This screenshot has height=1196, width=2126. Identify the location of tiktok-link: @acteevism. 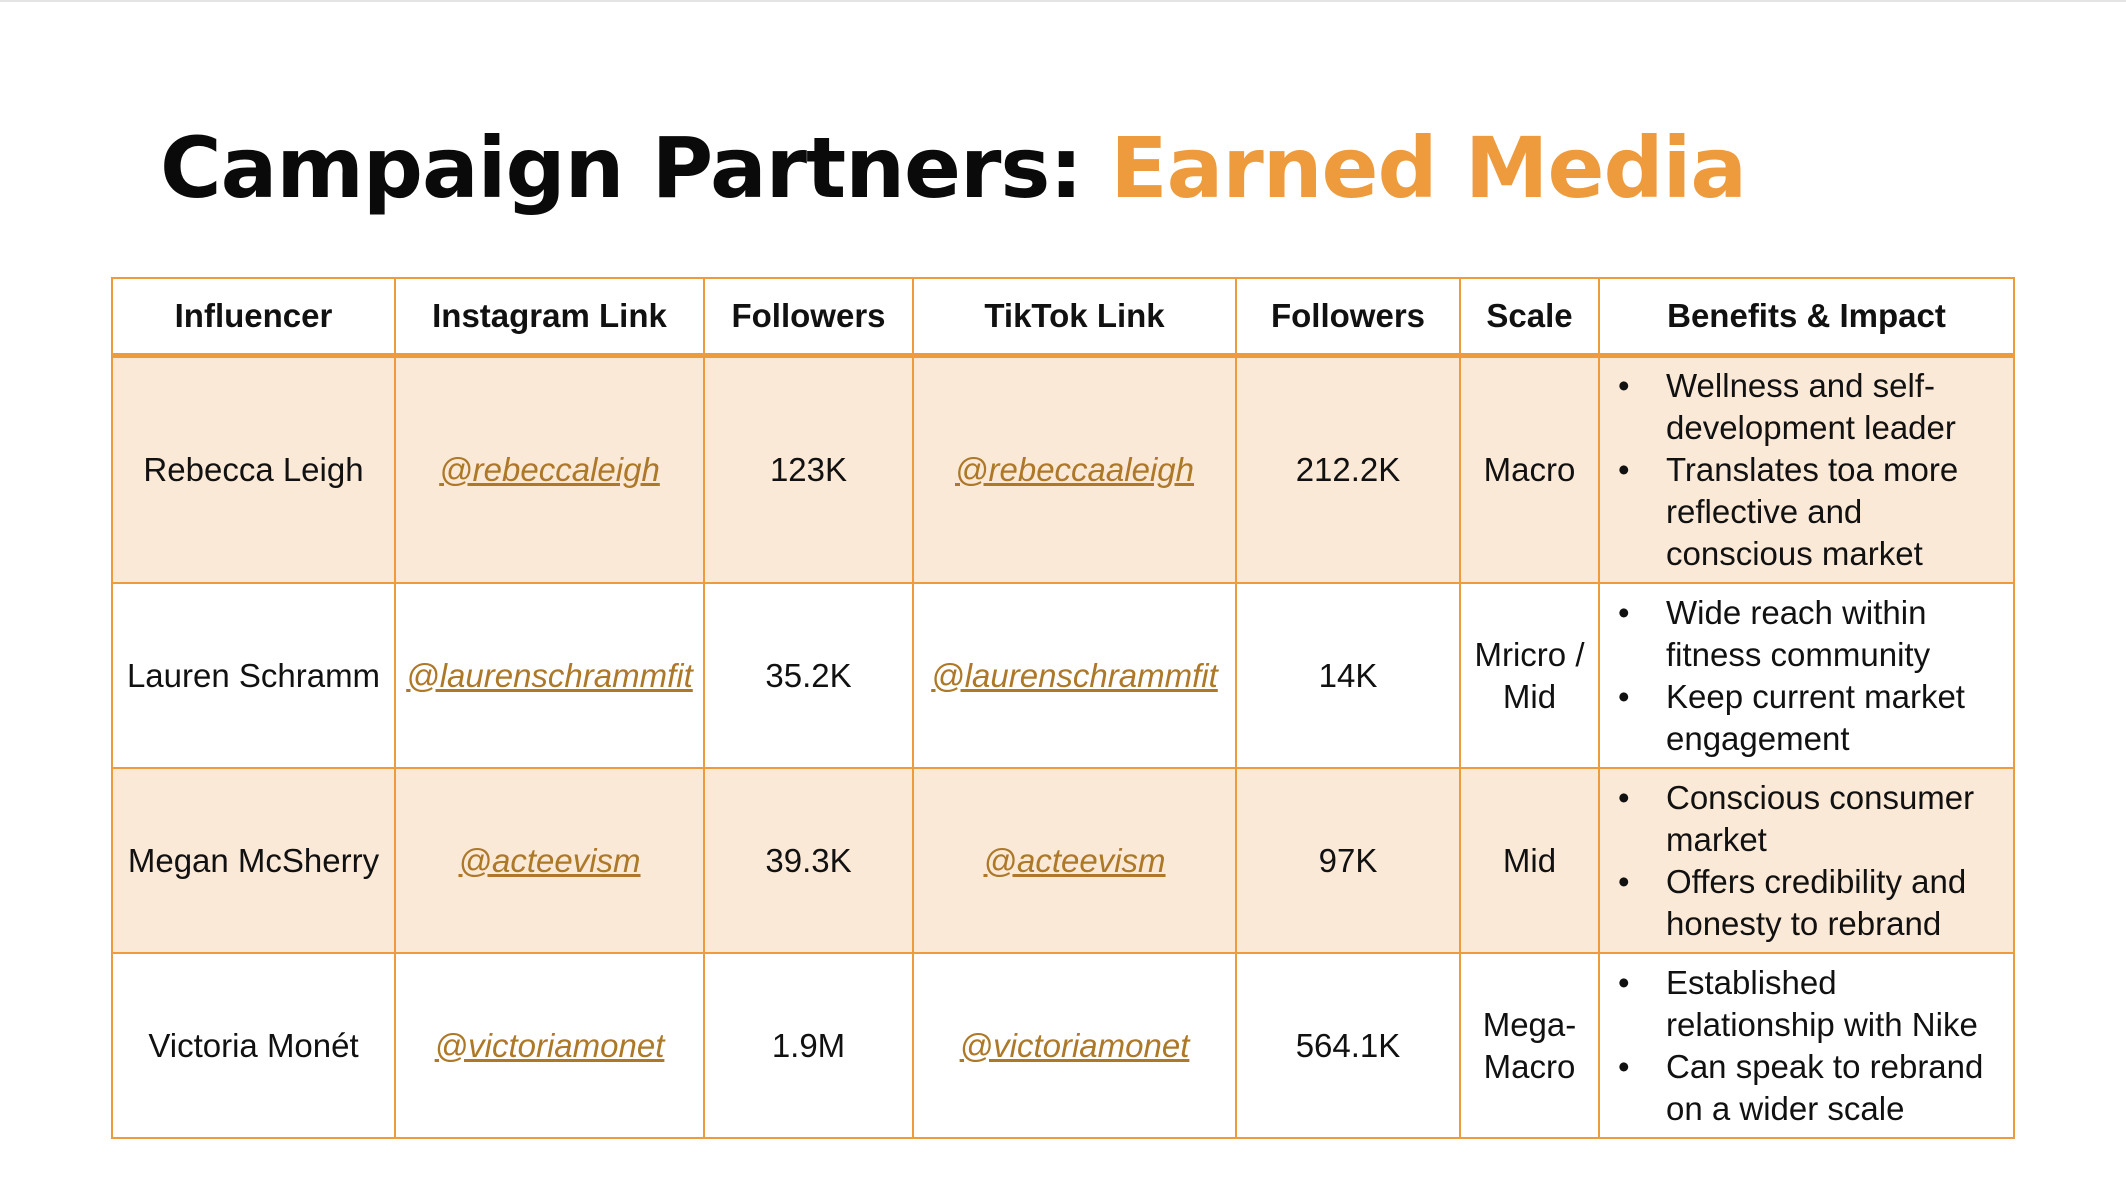
(1074, 860).